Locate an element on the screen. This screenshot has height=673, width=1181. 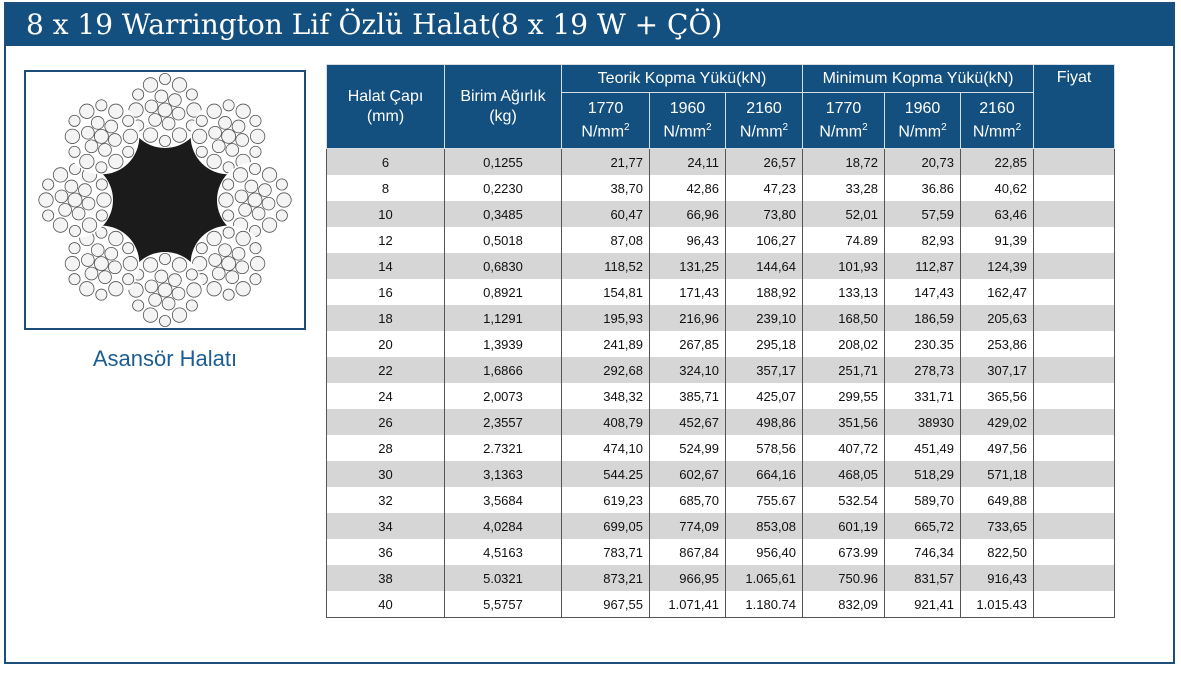
table-cell: 498,86 is located at coordinates (764, 422).